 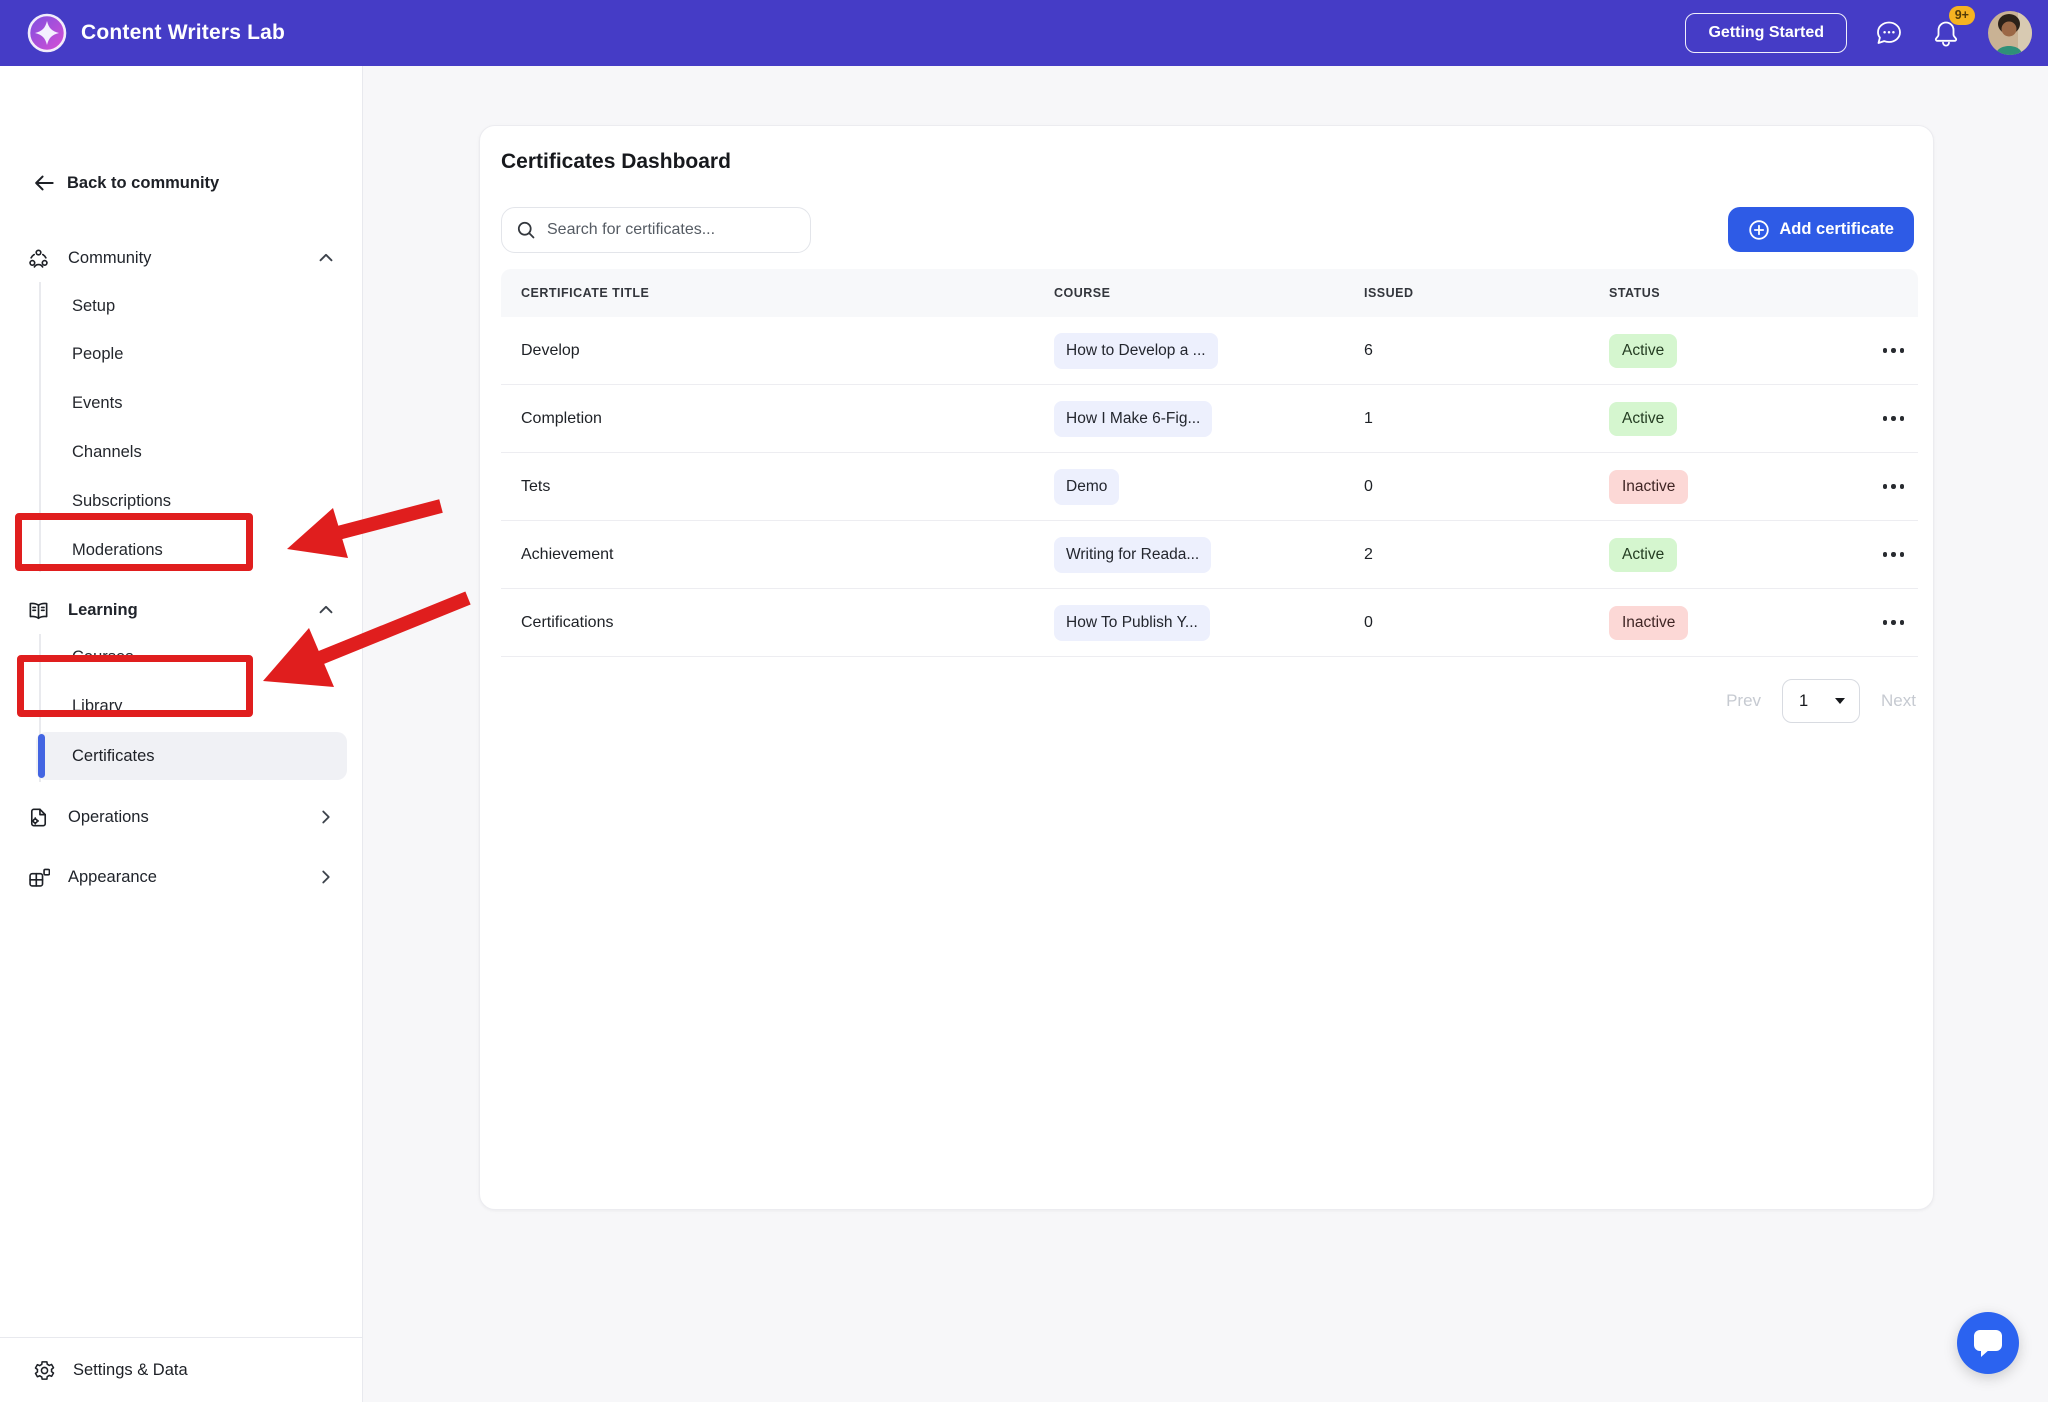 What do you see at coordinates (107, 452) in the screenshot?
I see `sidebar-item-channels: Channels` at bounding box center [107, 452].